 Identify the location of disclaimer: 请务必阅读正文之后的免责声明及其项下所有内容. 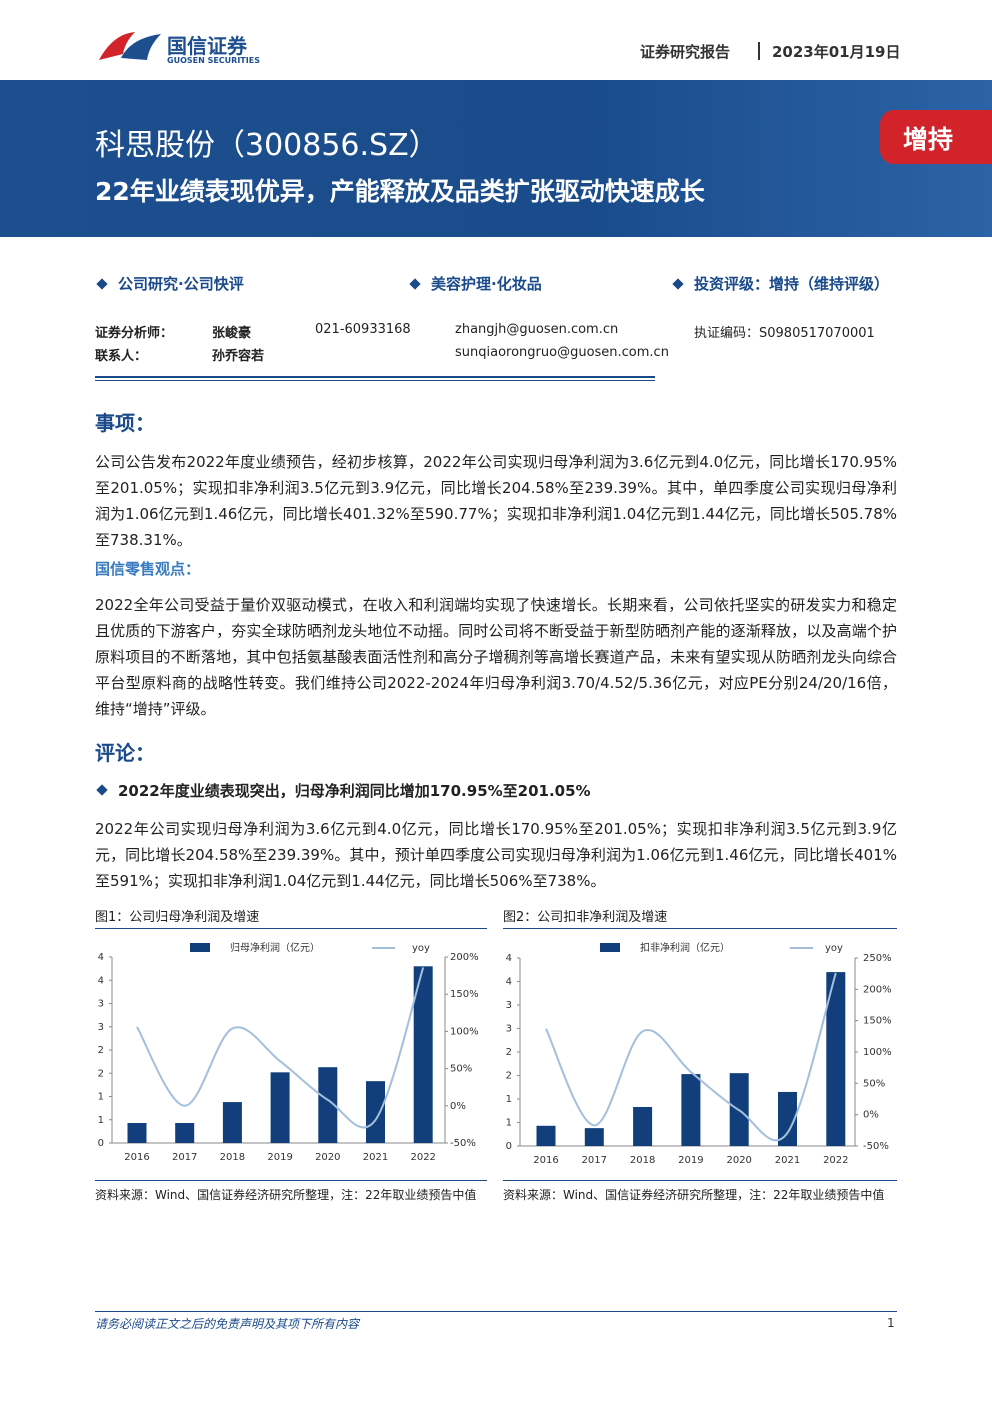
(227, 1324).